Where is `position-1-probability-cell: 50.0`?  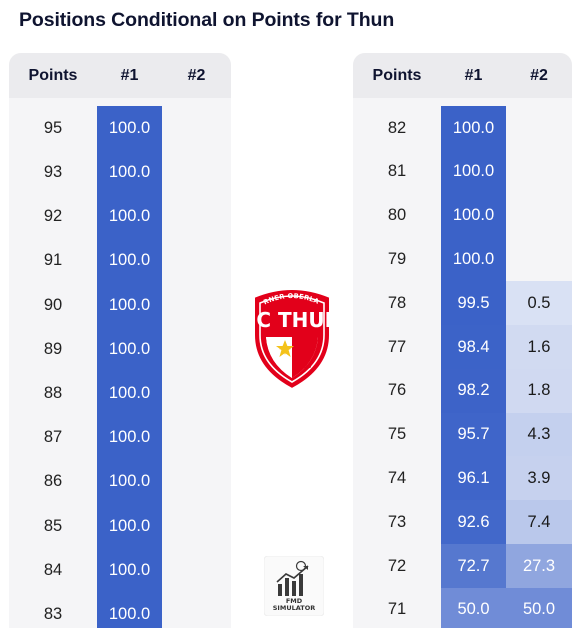
position-1-probability-cell: 50.0 is located at coordinates (473, 607).